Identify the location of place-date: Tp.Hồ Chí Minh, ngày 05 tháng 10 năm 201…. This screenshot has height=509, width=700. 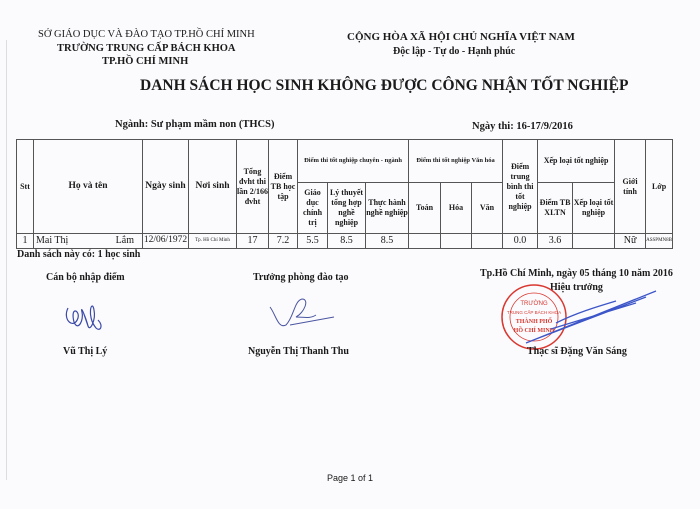
(576, 273).